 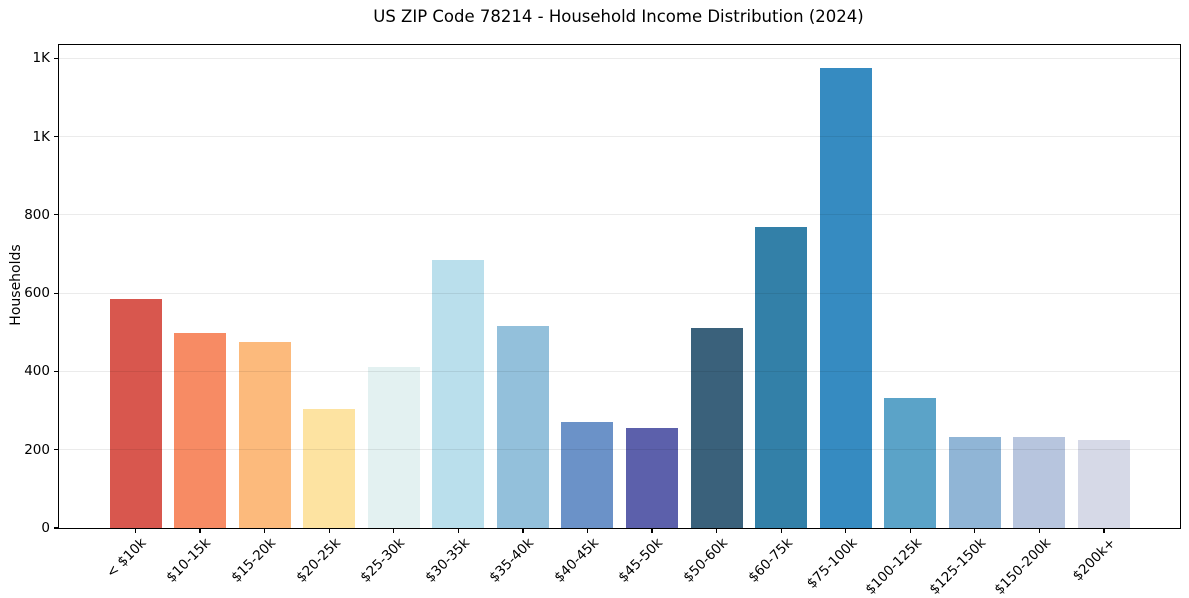 I want to click on x-tick-label: $20-25k, so click(x=318, y=560).